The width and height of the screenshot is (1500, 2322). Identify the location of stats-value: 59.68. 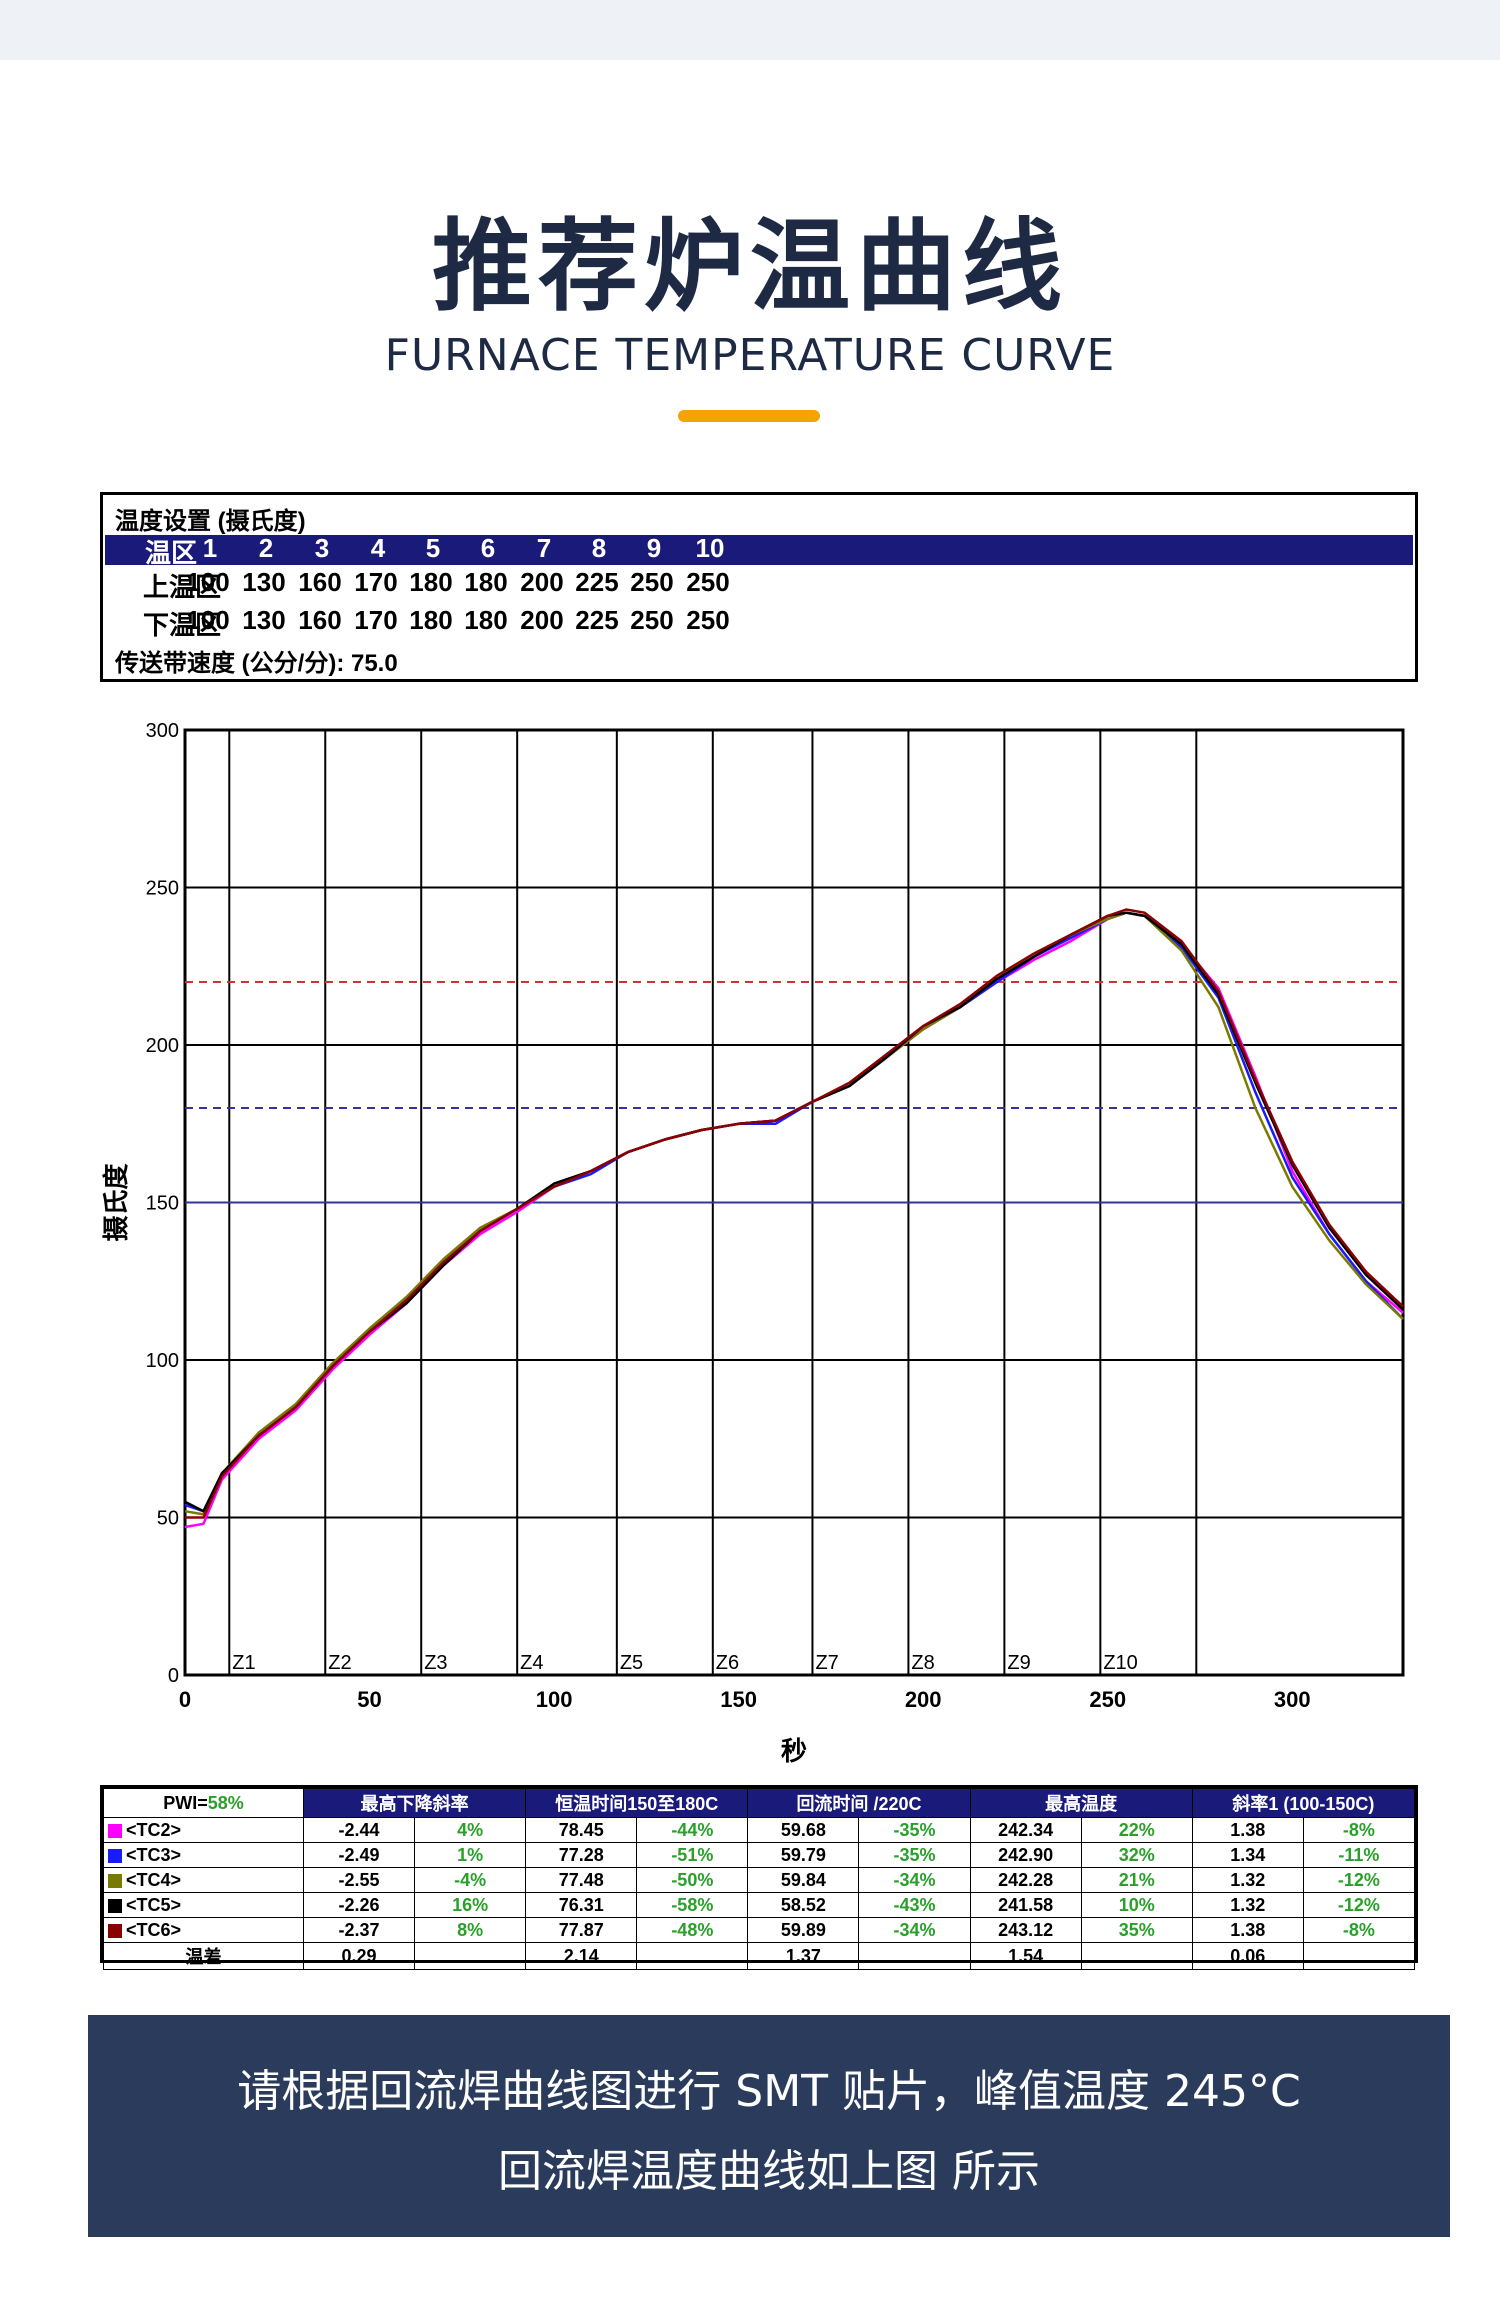
(803, 1830).